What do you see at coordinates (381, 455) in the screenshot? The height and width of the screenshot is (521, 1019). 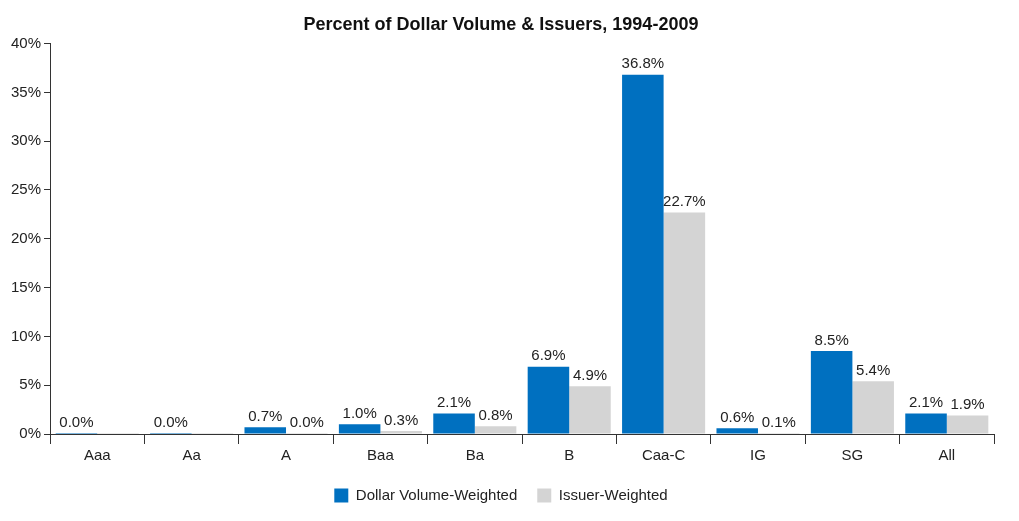 I see `x-tick-label: Baa` at bounding box center [381, 455].